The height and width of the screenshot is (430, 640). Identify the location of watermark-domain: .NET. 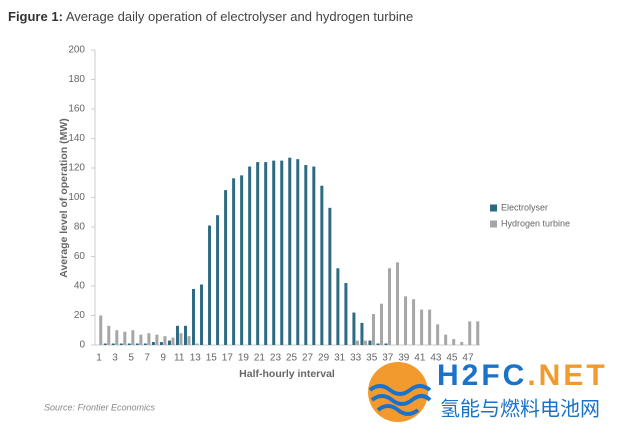
(567, 375).